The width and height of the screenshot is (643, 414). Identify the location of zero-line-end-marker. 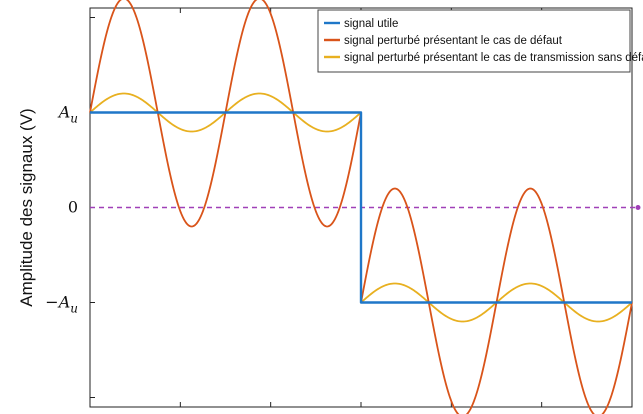
(638, 207).